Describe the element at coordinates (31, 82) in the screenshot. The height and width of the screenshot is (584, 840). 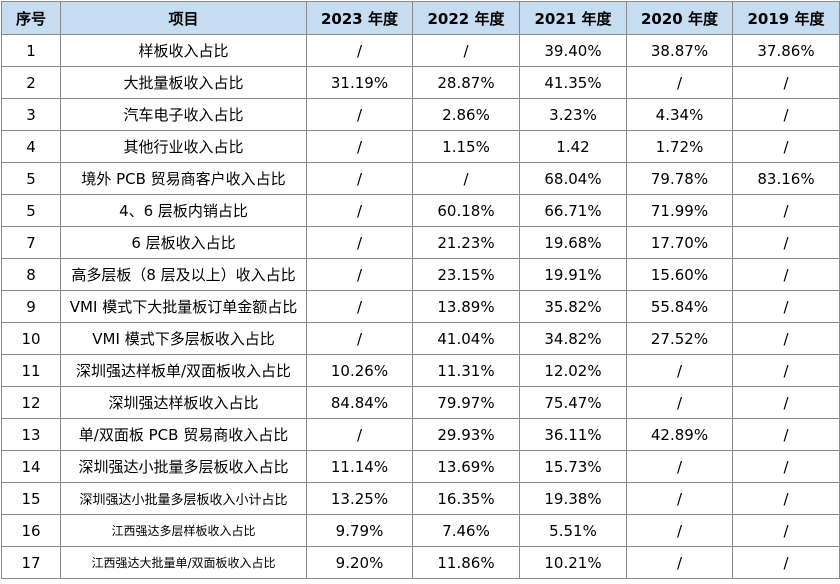
I see `cell-no: 2` at that location.